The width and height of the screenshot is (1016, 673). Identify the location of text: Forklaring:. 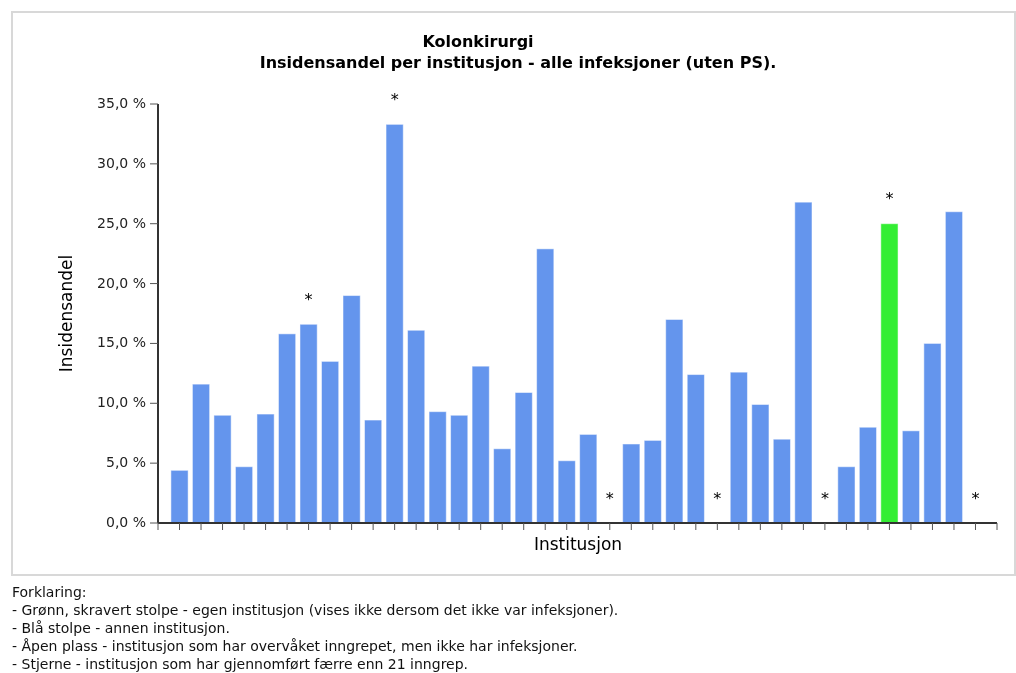
(49, 592).